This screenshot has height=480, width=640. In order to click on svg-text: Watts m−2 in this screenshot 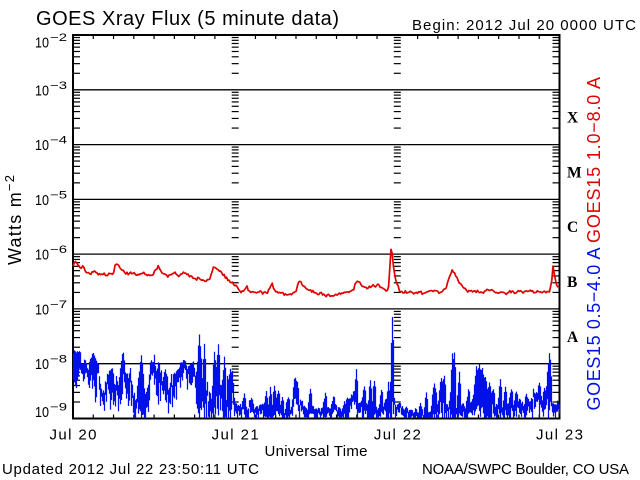, I will do `click(13, 220)`.